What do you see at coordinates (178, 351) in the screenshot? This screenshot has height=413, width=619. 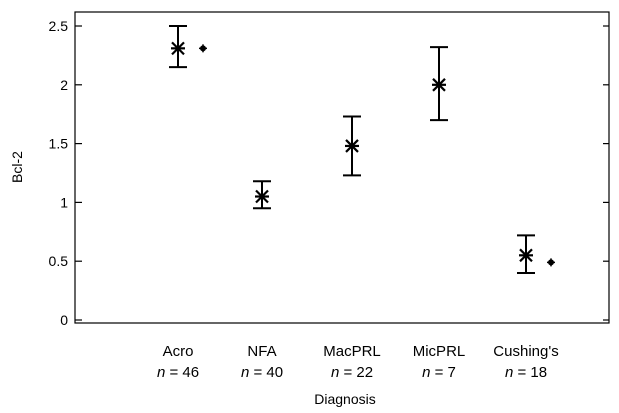 I see `x-category-label: Acro` at bounding box center [178, 351].